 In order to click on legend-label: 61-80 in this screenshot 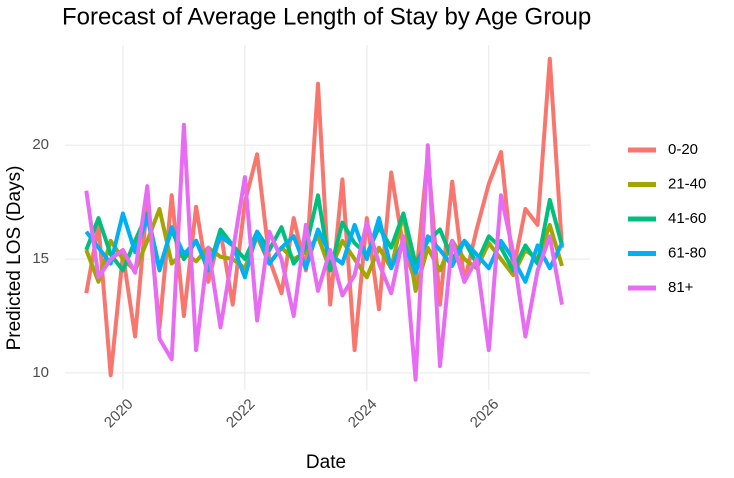, I will do `click(687, 252)`.